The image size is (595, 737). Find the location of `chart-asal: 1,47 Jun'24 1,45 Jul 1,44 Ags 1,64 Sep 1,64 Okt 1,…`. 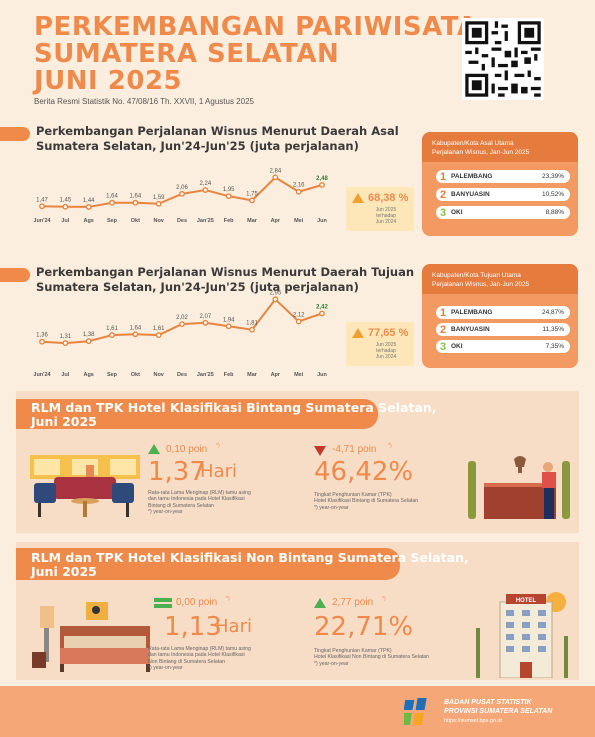

chart-asal: 1,47 Jun'24 1,45 Jul 1,44 Ags 1,64 Sep 1,64 Okt 1,… is located at coordinates (180, 196).